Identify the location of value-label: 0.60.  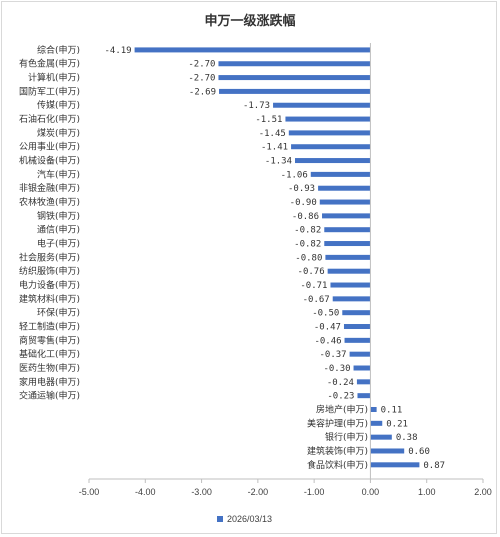
(419, 452).